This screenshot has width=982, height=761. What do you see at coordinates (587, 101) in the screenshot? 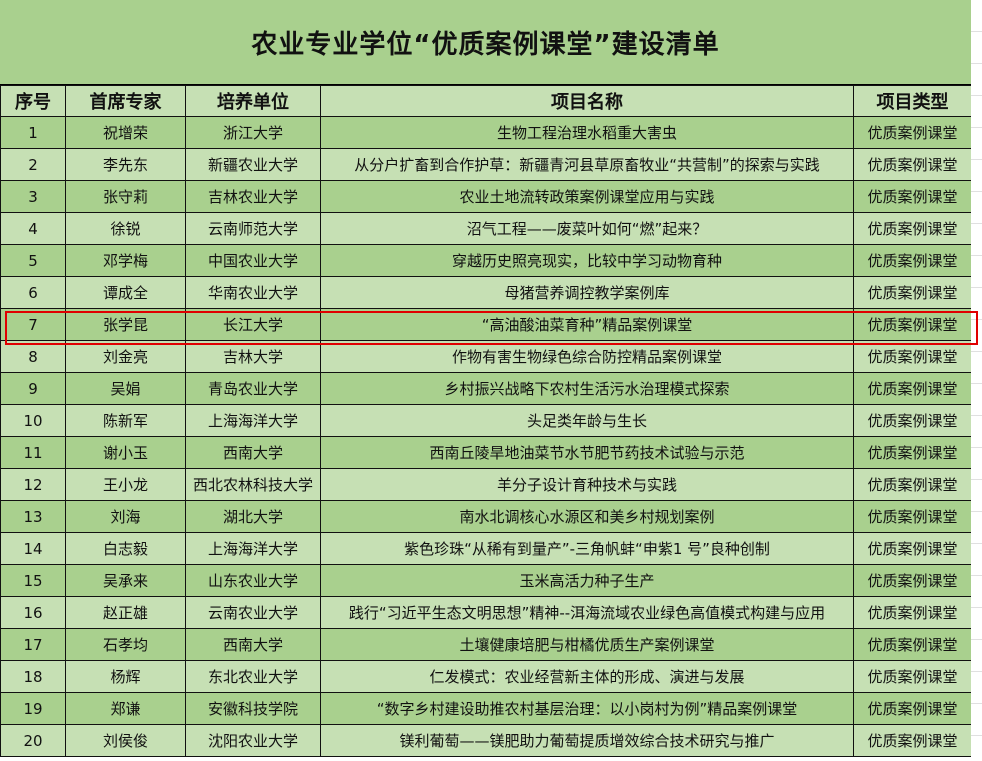
I see `header-project: 项目名称` at bounding box center [587, 101].